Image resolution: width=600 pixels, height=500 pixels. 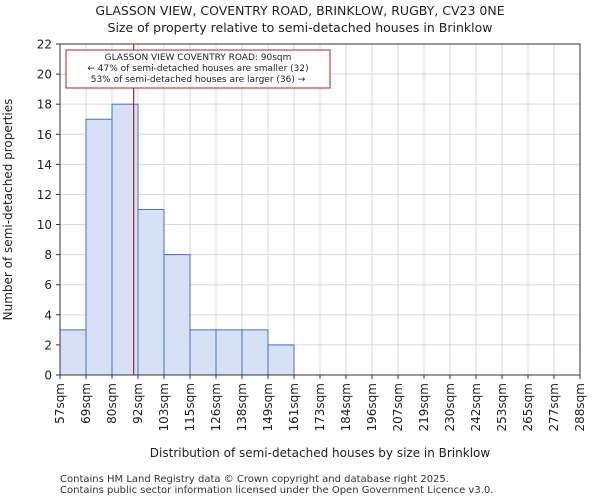 What do you see at coordinates (73, 352) in the screenshot?
I see `bar-57sqm` at bounding box center [73, 352].